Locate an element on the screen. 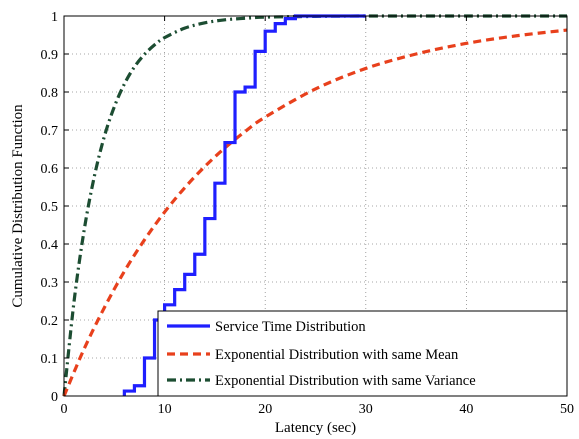 The width and height of the screenshot is (579, 439). y-tick-label: 0.8 is located at coordinates (50, 93).